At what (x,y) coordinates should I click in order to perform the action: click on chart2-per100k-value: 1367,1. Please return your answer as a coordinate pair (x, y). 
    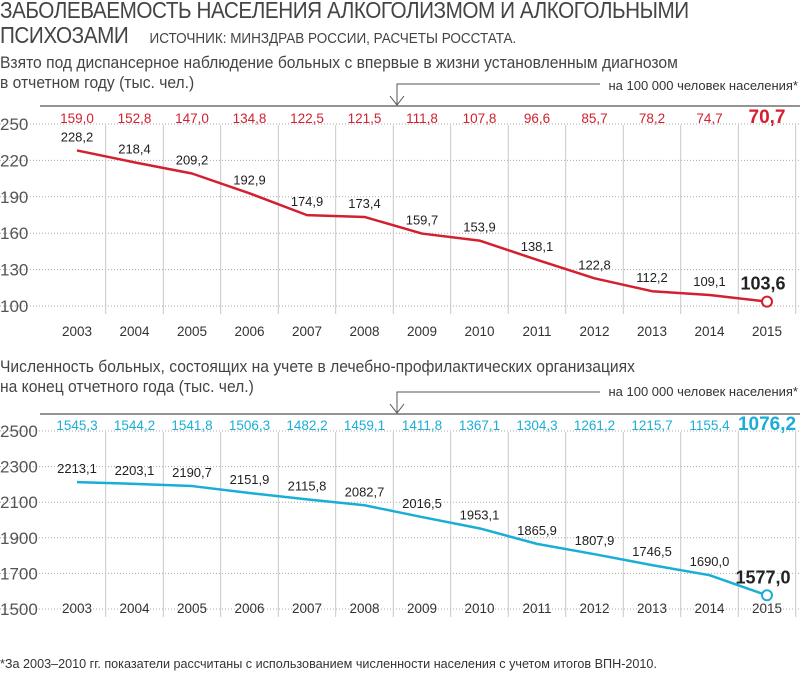
    Looking at the image, I should click on (479, 425).